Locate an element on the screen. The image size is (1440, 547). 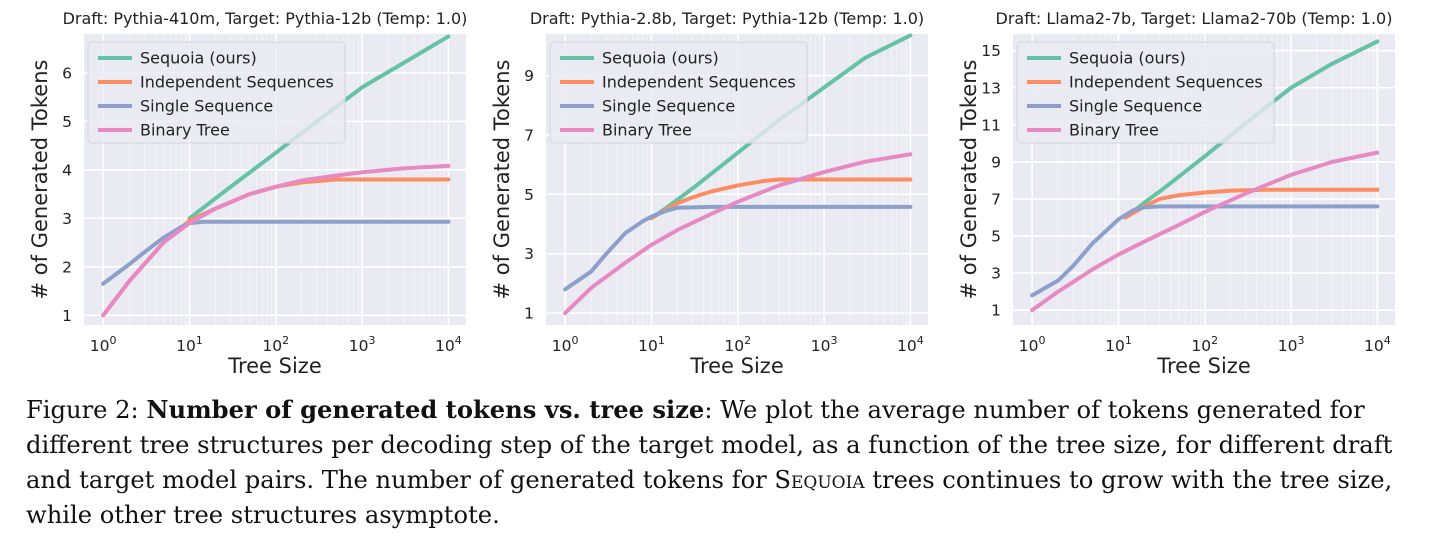
chart-2-x-tick-label: 10¹ is located at coordinates (651, 344).